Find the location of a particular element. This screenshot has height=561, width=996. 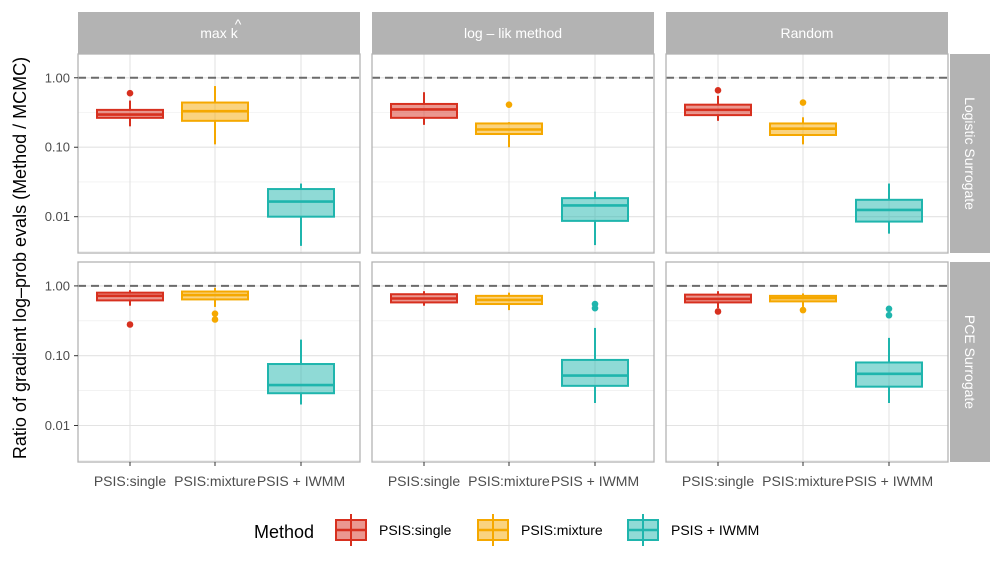

y-axis-row-0: 1.00 0.10 0.01 is located at coordinates (61, 147).